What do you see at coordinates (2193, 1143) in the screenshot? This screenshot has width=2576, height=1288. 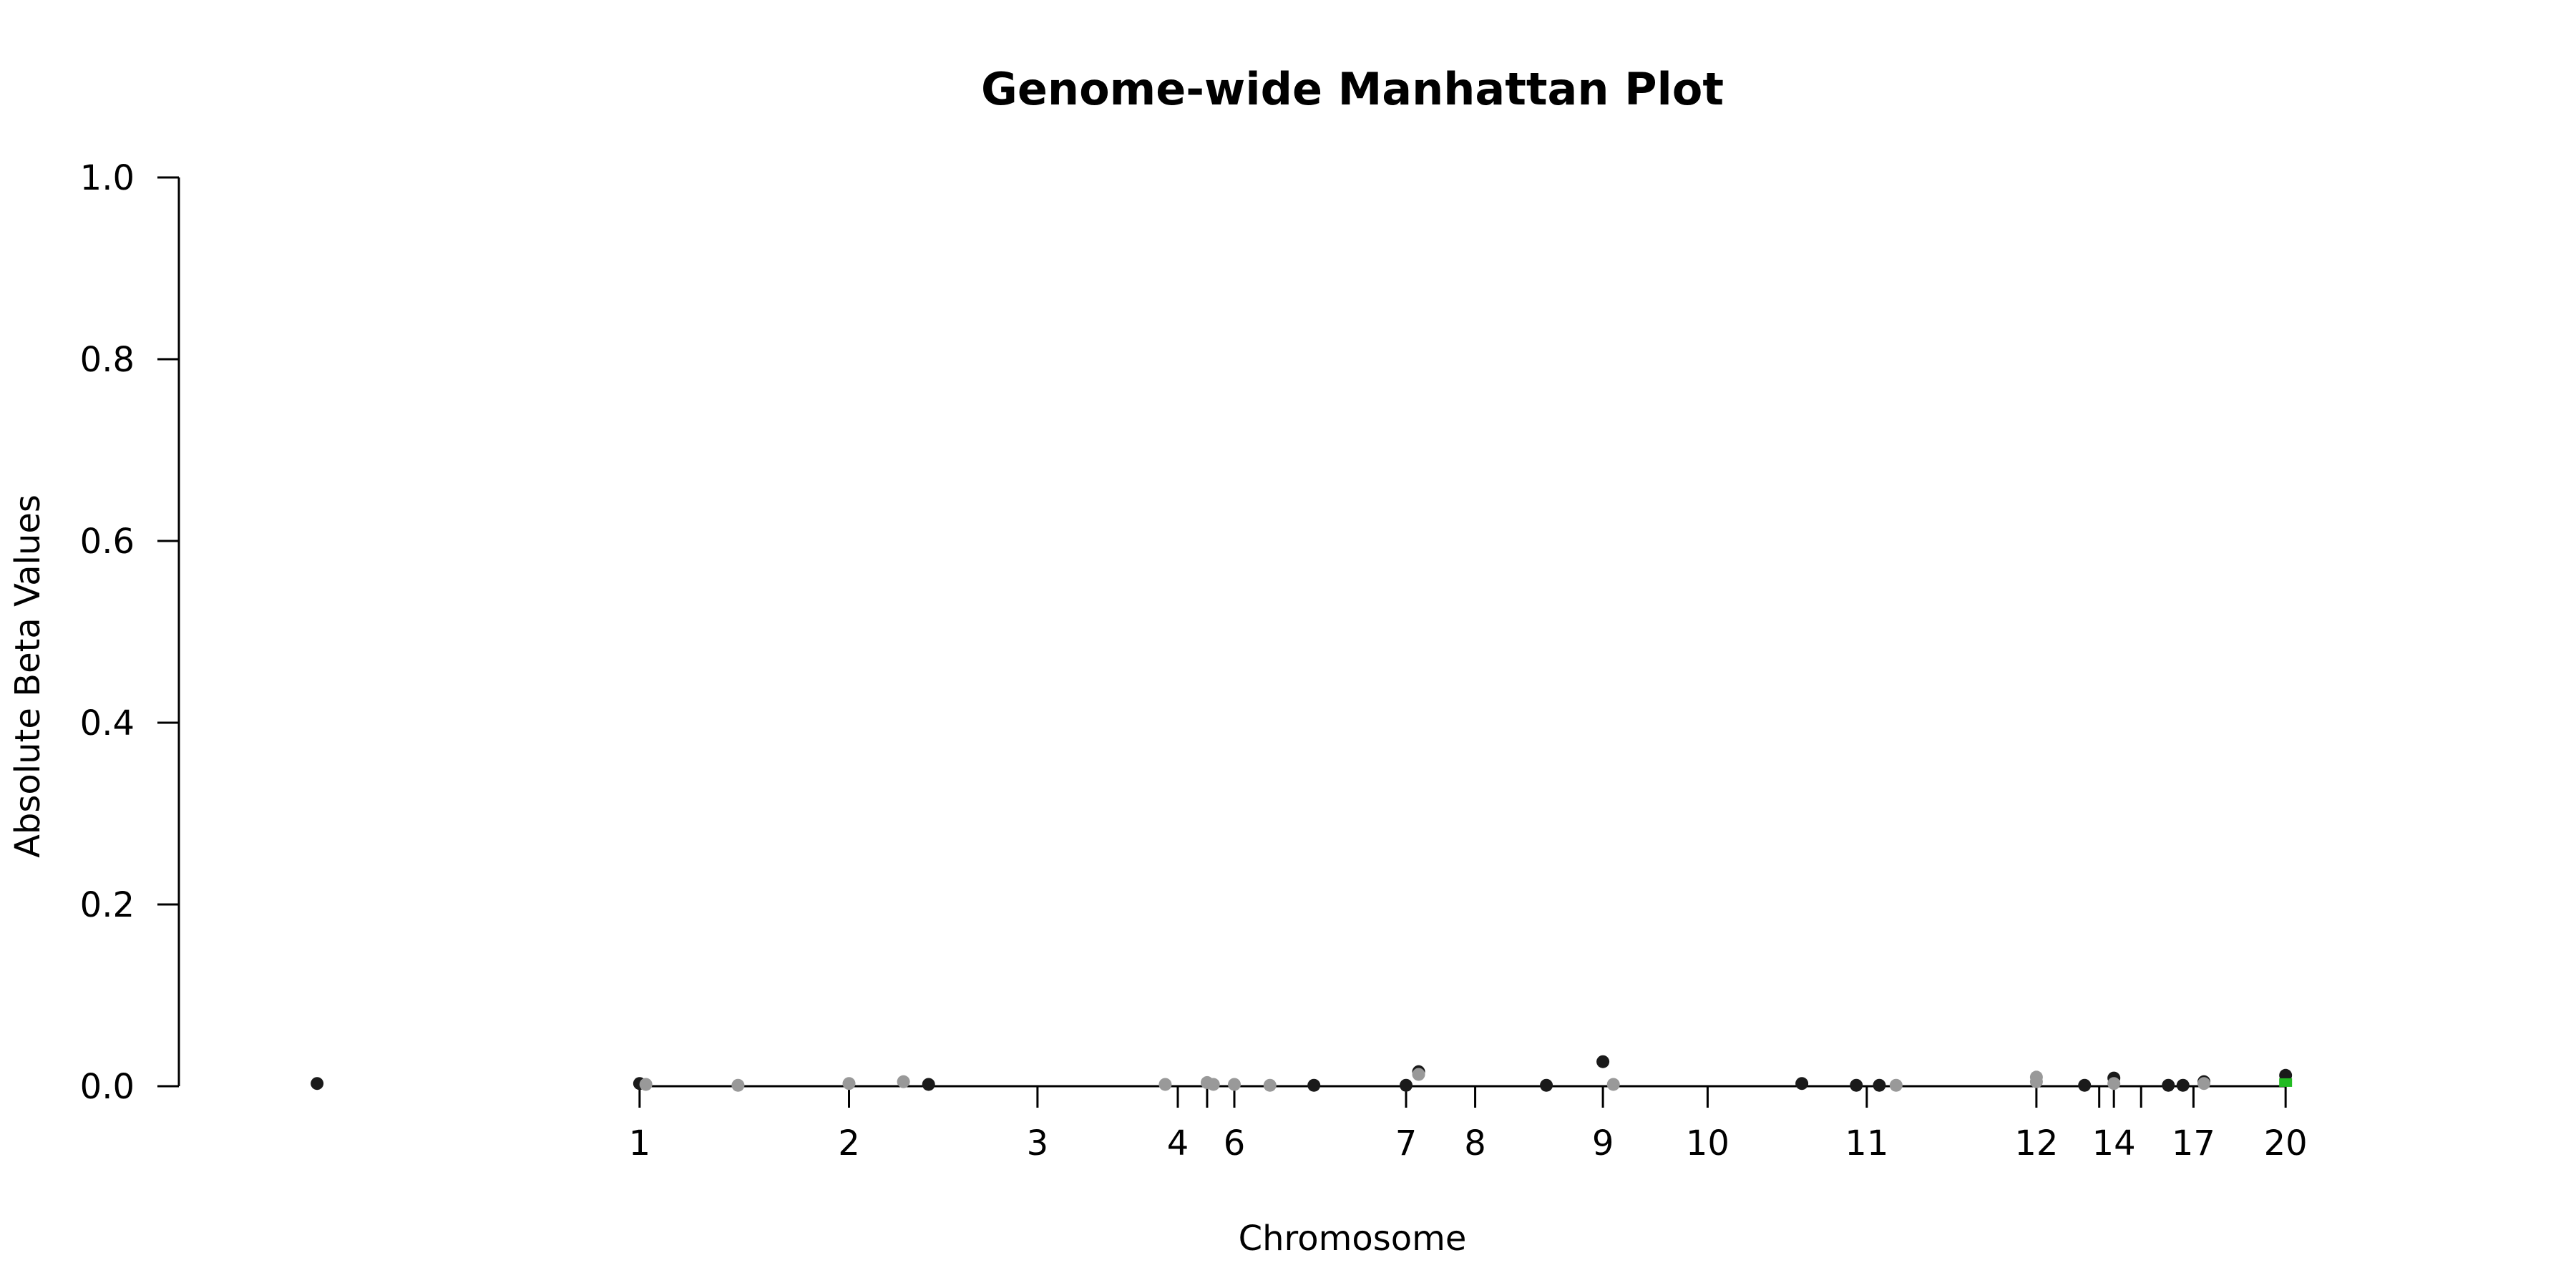 I see `x-tick-label: 17` at bounding box center [2193, 1143].